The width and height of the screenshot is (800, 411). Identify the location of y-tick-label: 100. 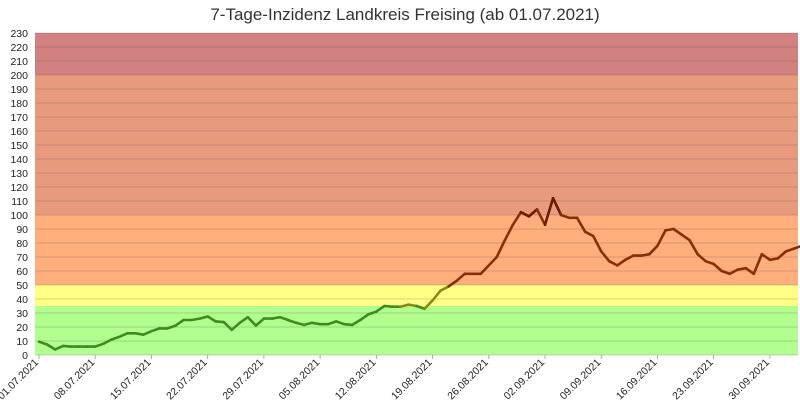
(19, 216).